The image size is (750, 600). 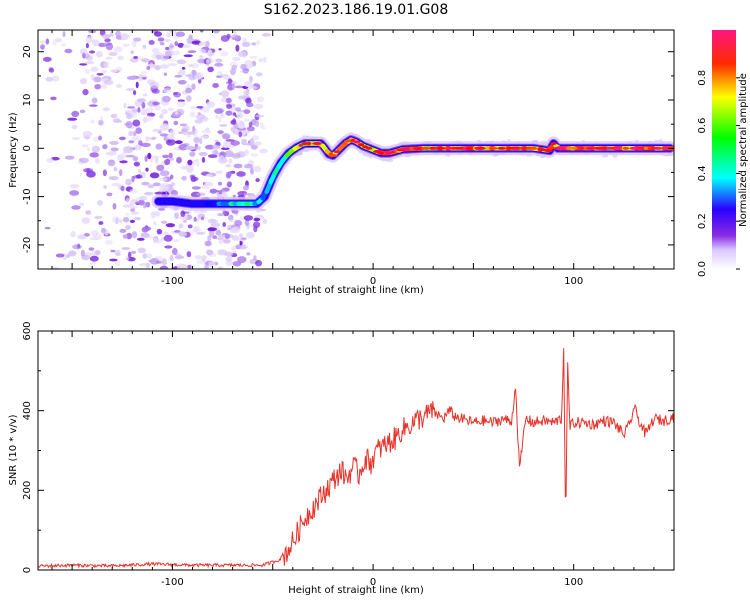 What do you see at coordinates (27, 245) in the screenshot?
I see `y-tick-label: -20` at bounding box center [27, 245].